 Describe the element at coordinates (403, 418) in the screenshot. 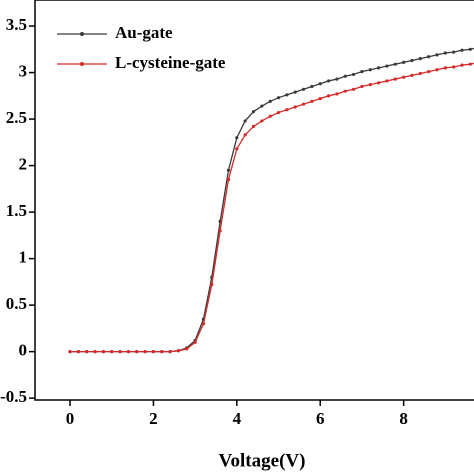

I see `x-tick-label: 8` at that location.